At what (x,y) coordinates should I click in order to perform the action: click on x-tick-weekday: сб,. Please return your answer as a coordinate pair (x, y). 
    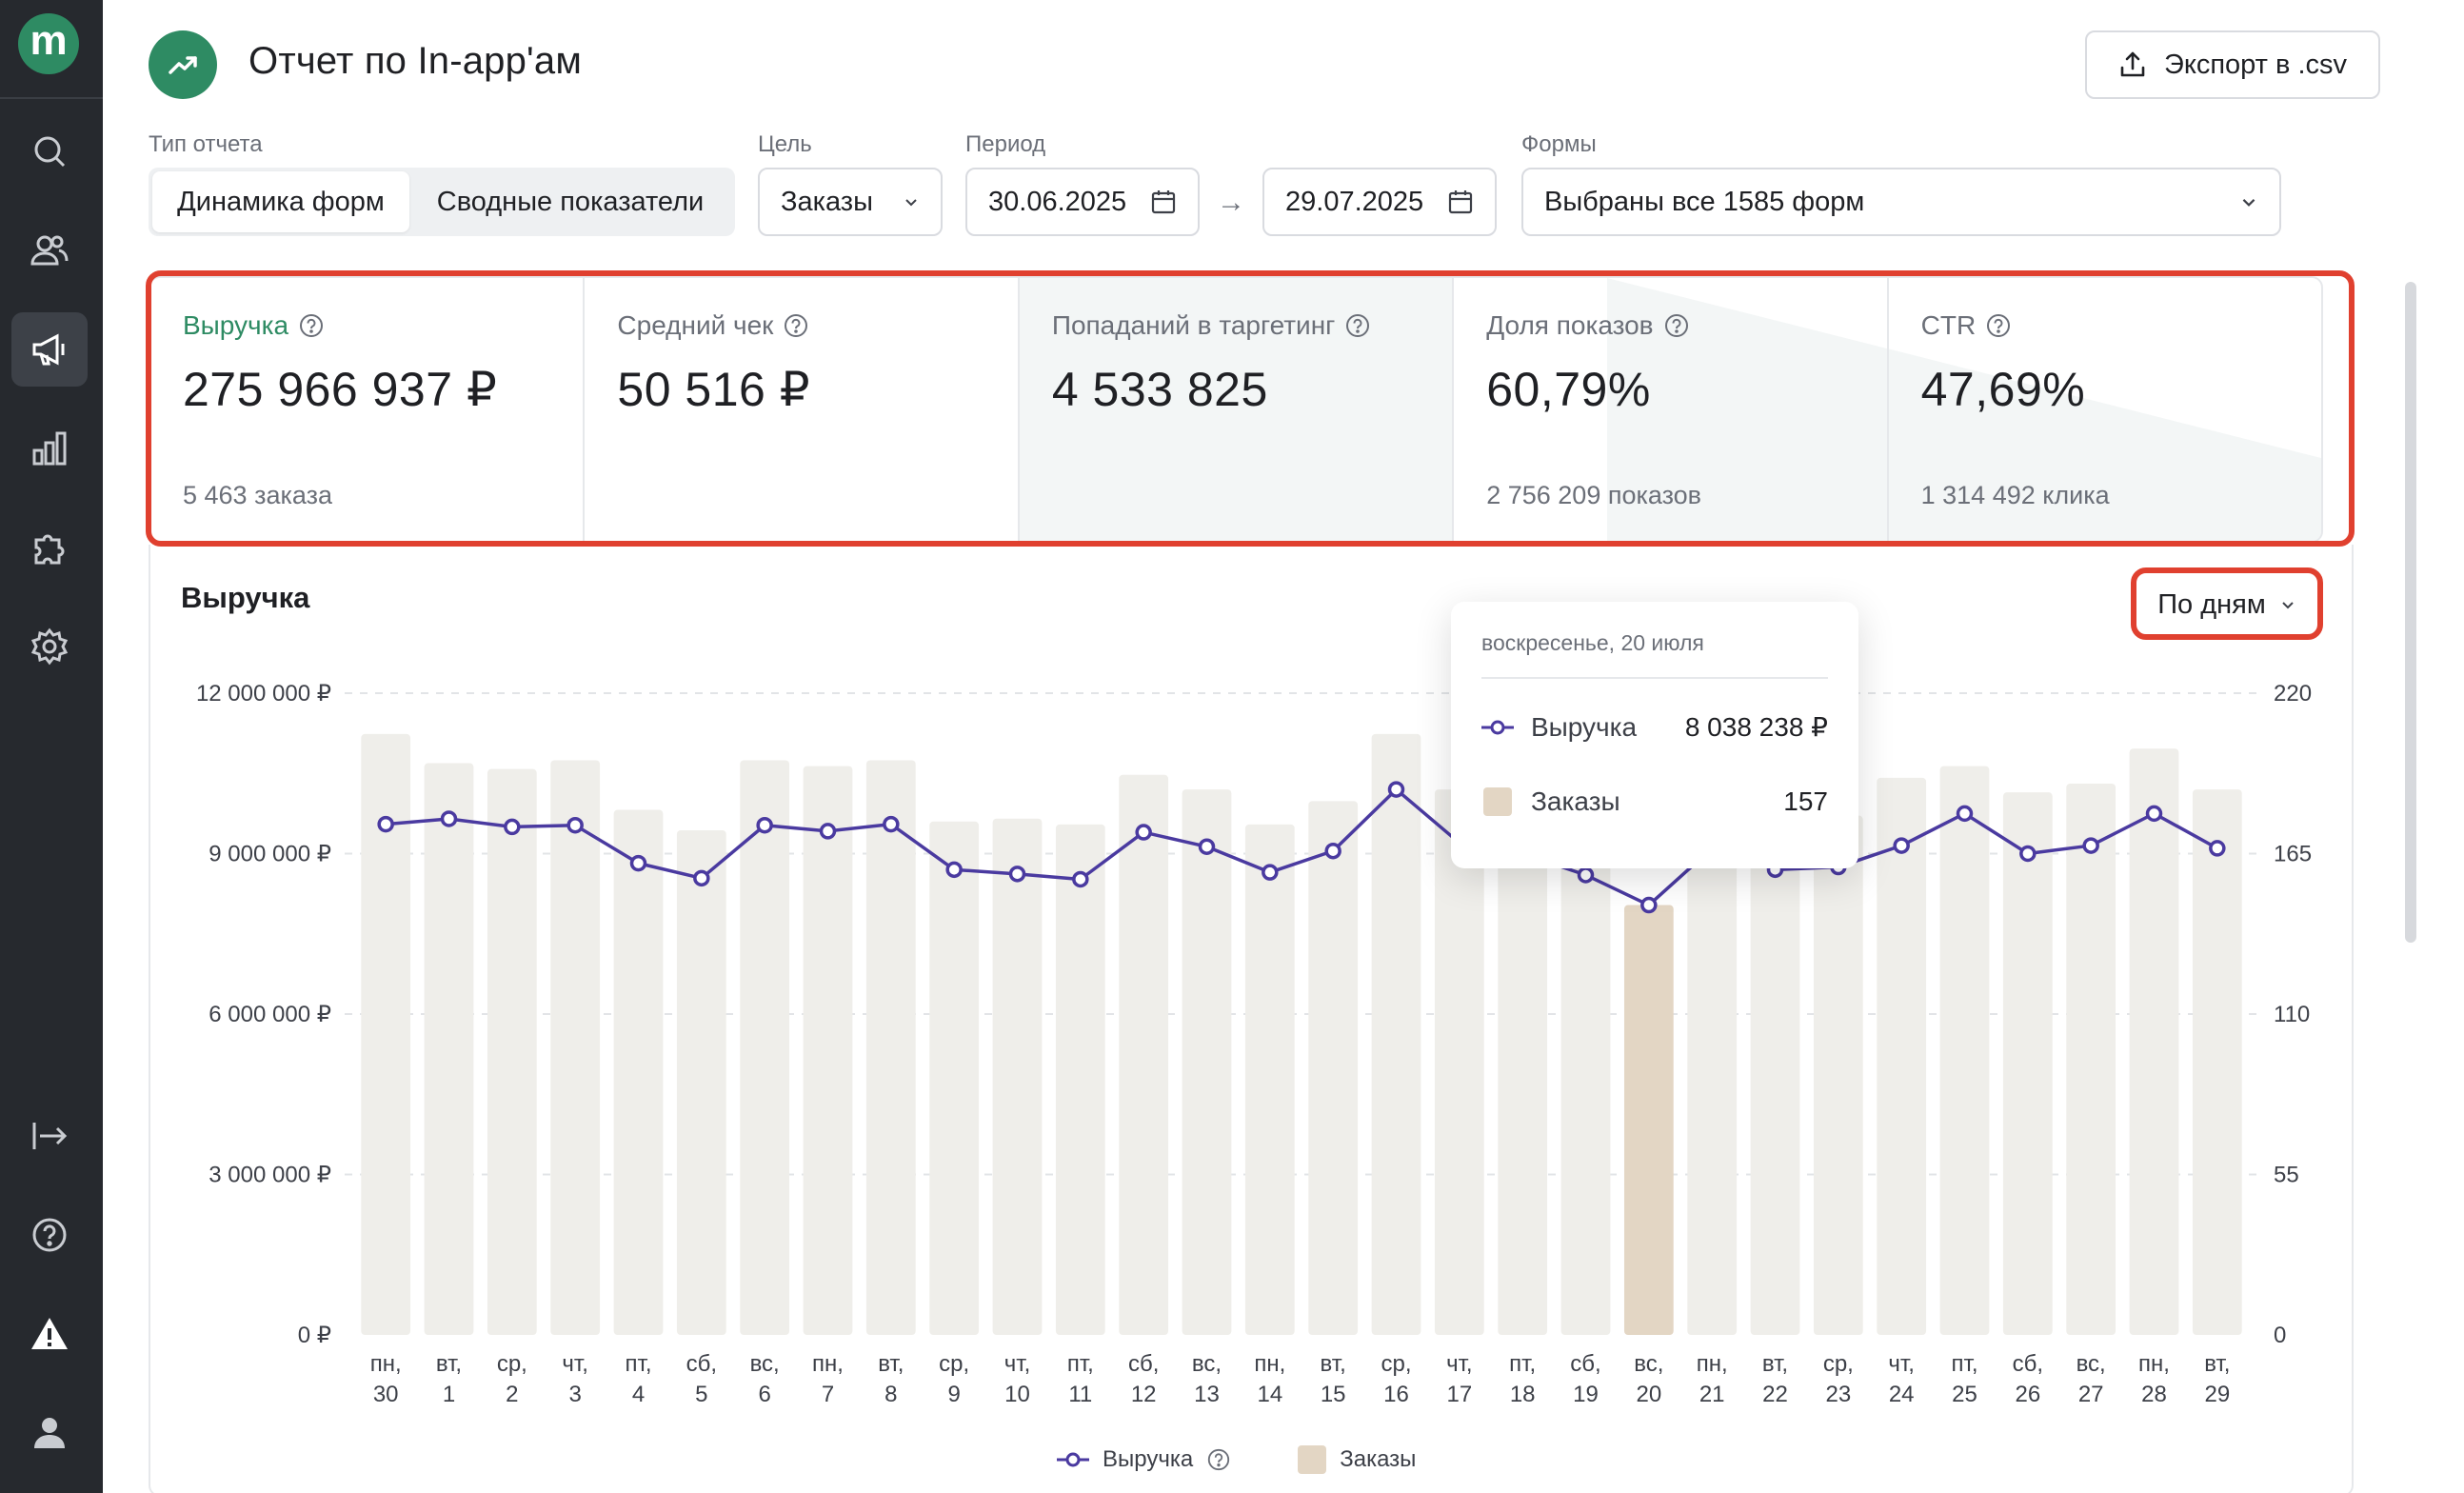
    Looking at the image, I should click on (1585, 1364).